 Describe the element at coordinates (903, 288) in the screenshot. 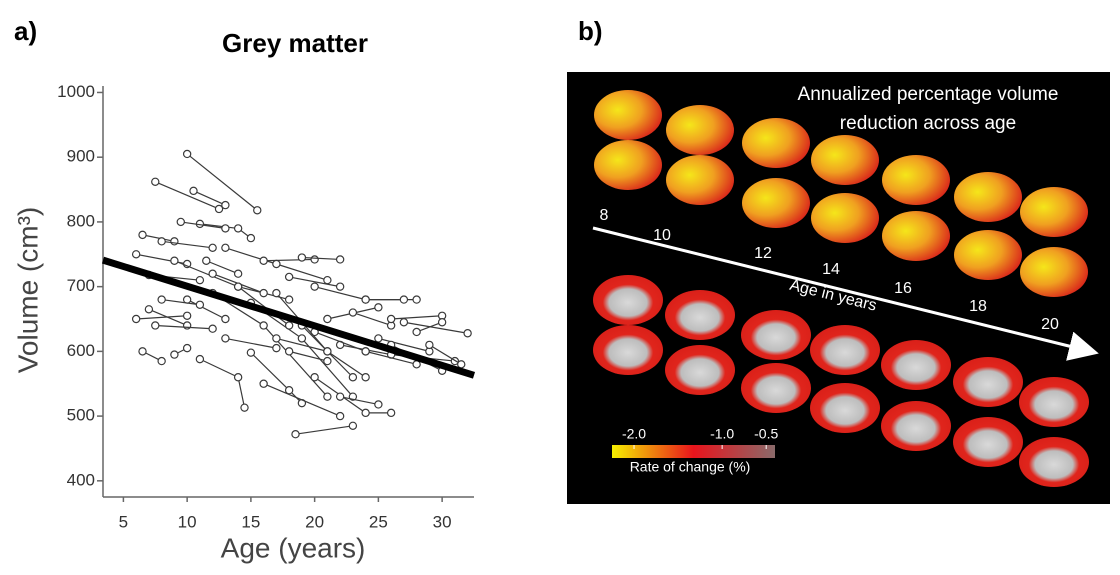

I see `age-label: 16` at that location.